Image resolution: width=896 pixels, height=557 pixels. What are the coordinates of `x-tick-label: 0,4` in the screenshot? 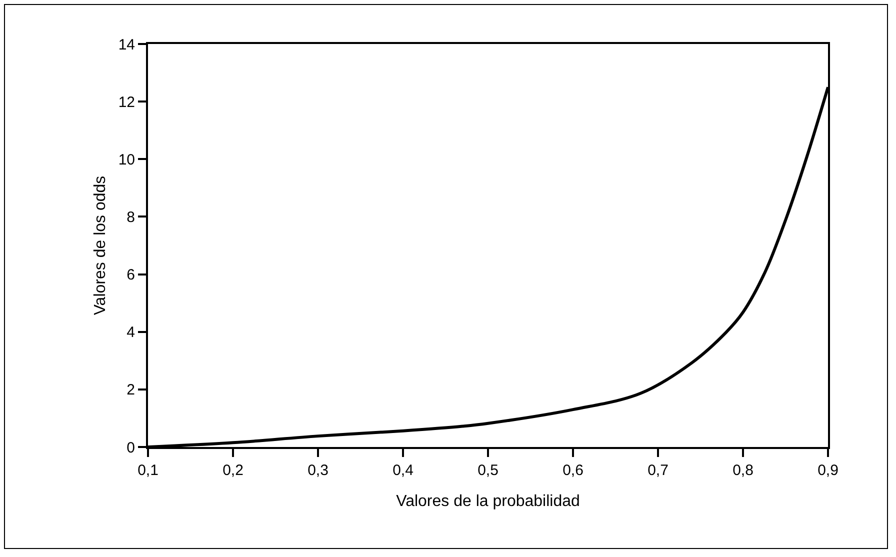 It's located at (403, 470).